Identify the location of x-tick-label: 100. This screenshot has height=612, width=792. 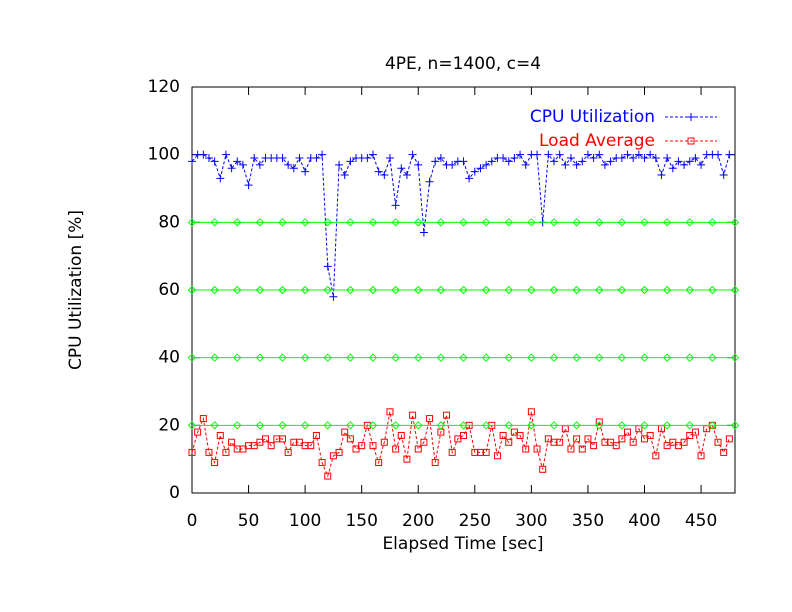
(305, 521).